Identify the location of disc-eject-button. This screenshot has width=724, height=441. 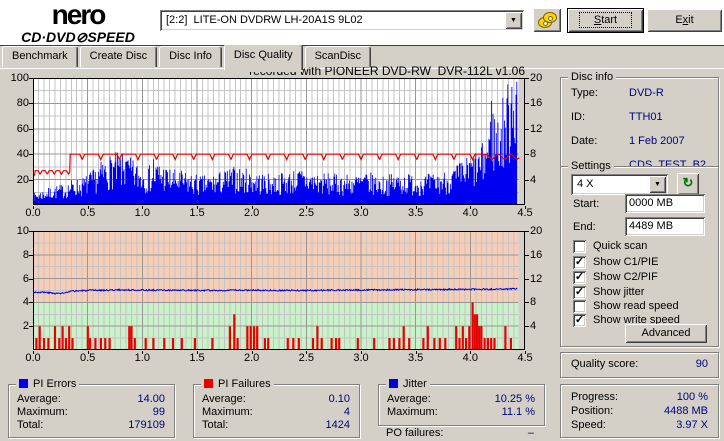
(547, 20).